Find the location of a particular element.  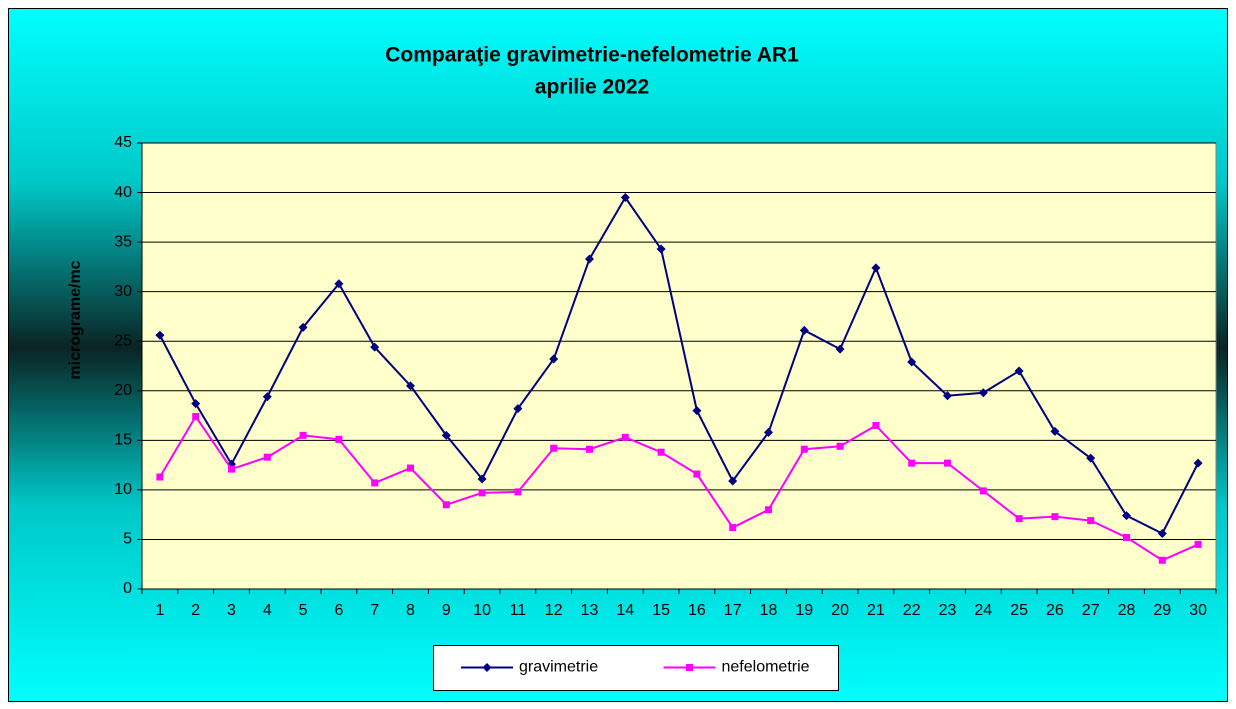

x-tick-label: 23 is located at coordinates (948, 610).